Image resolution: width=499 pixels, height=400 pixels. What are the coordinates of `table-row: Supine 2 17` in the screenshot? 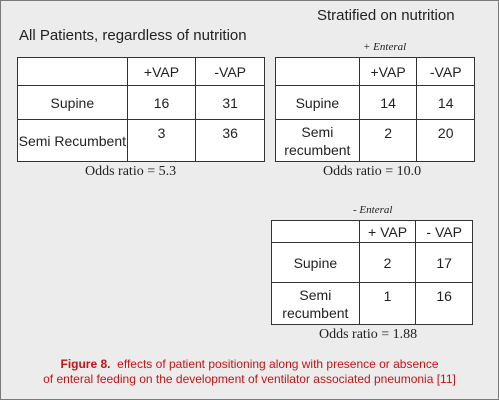 It's located at (372, 262).